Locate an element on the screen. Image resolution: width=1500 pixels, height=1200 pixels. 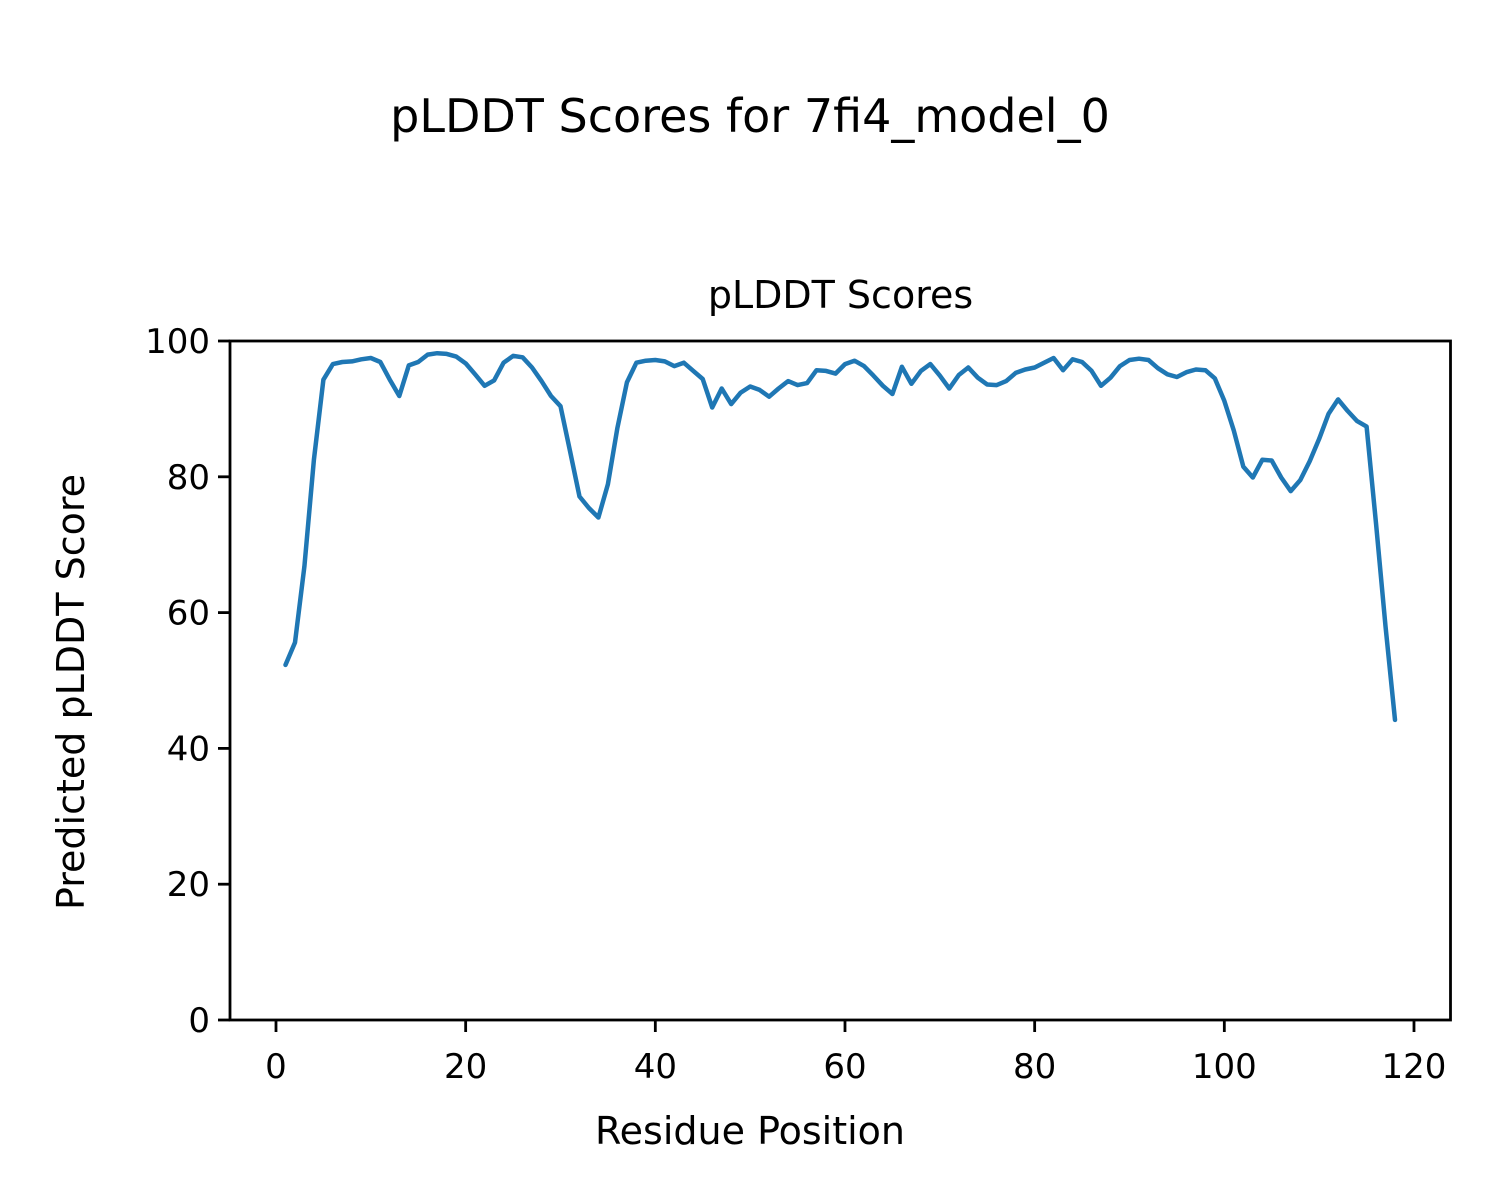
x-ticks-group: 0 20 40 60 80 100 120 is located at coordinates (855, 1053).